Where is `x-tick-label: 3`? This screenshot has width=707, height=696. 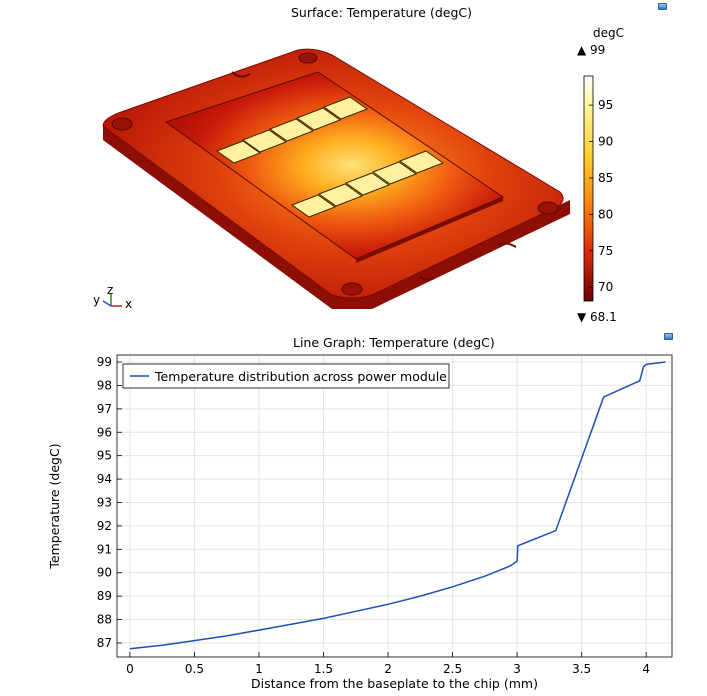
x-tick-label: 3 is located at coordinates (517, 669).